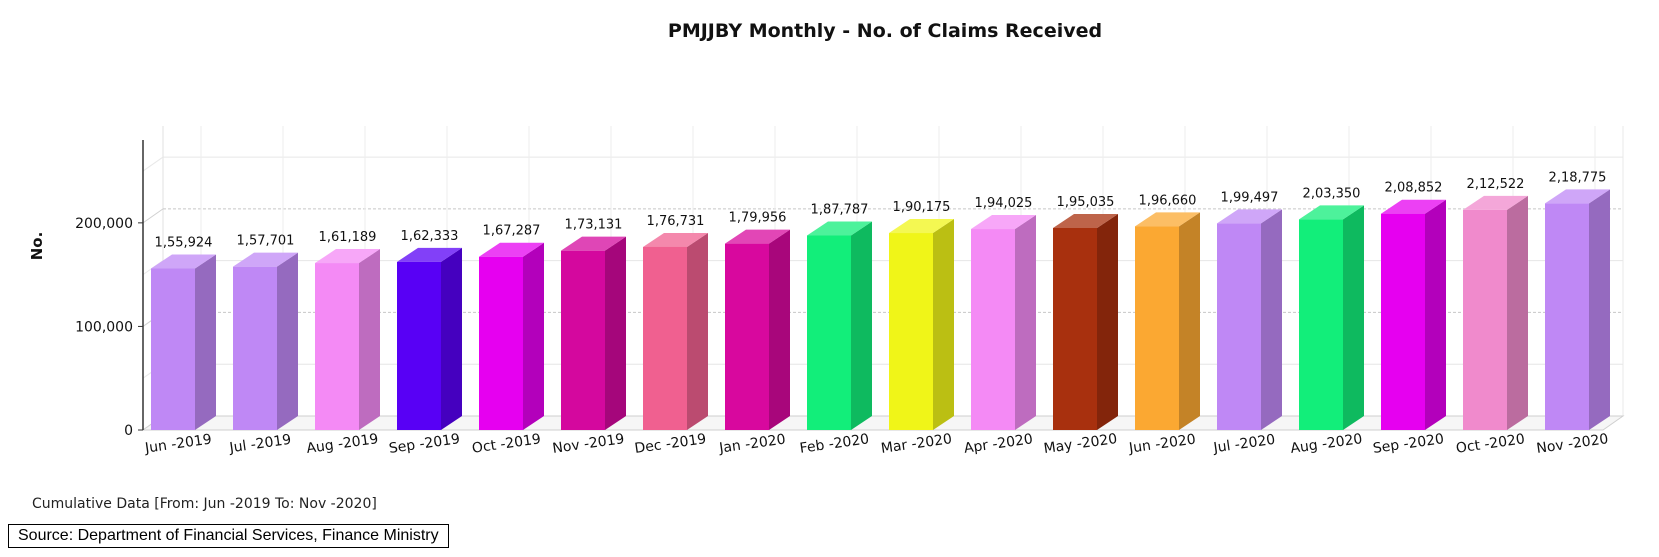  What do you see at coordinates (37, 246) in the screenshot?
I see `y-axis-label: No.` at bounding box center [37, 246].